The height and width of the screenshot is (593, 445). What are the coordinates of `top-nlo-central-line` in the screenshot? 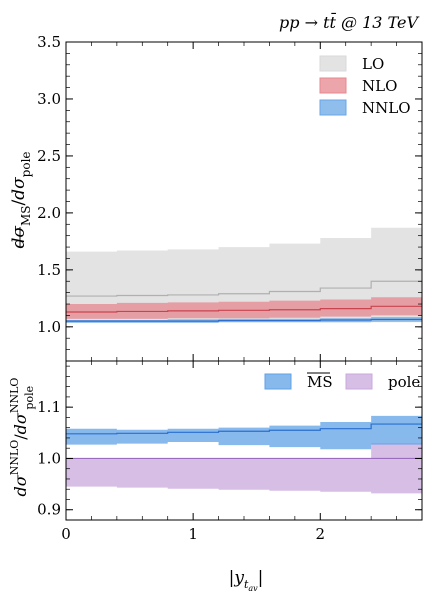 It's located at (244, 309).